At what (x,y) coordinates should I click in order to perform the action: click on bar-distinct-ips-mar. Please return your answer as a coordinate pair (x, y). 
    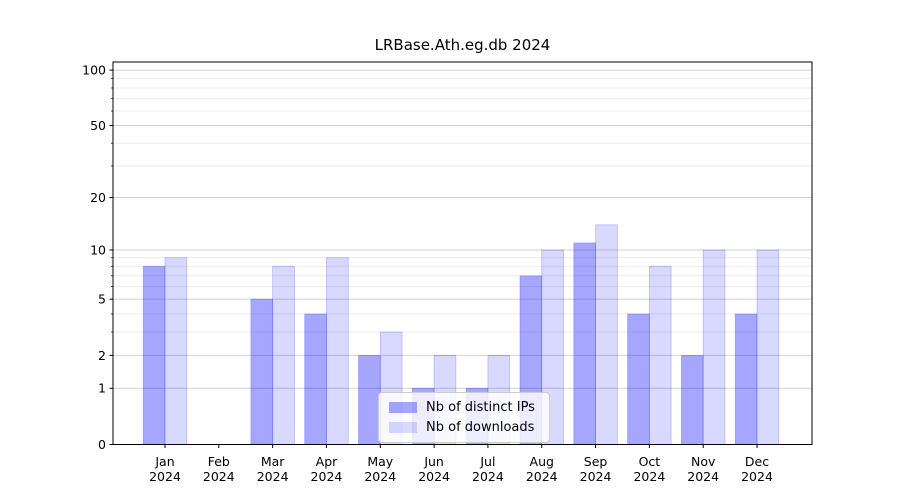
    Looking at the image, I should click on (262, 371).